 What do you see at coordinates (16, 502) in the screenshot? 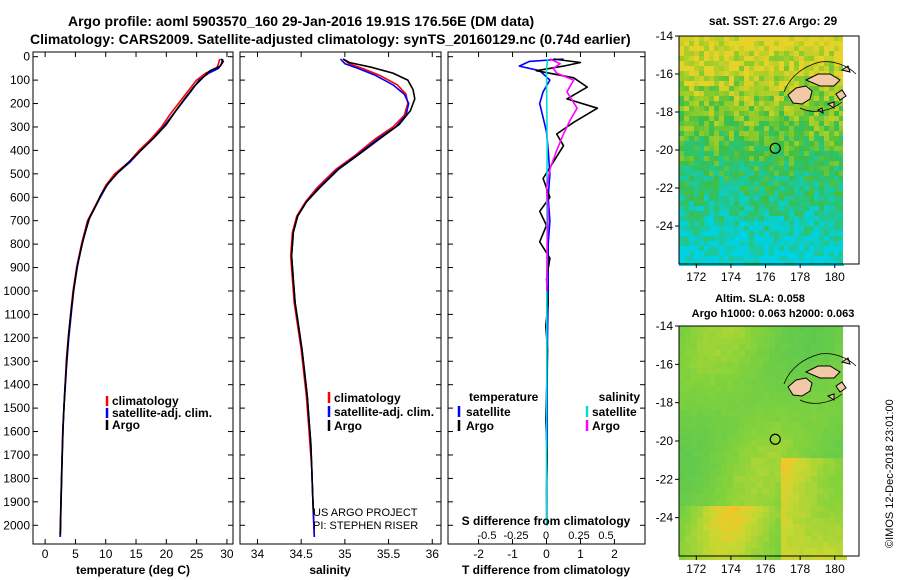
I see `depth-tick-label: 1900` at bounding box center [16, 502].